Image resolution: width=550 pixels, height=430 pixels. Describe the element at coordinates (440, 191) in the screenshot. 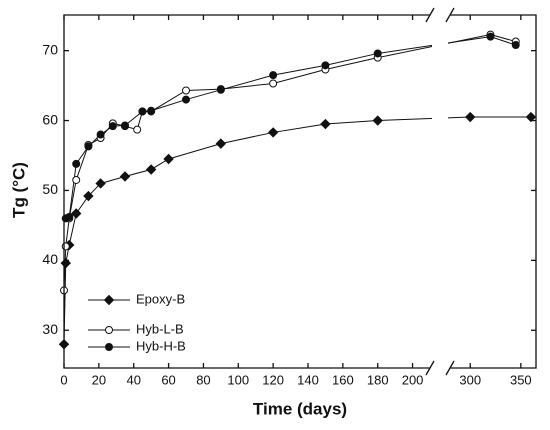

I see `axis-break-gap` at that location.